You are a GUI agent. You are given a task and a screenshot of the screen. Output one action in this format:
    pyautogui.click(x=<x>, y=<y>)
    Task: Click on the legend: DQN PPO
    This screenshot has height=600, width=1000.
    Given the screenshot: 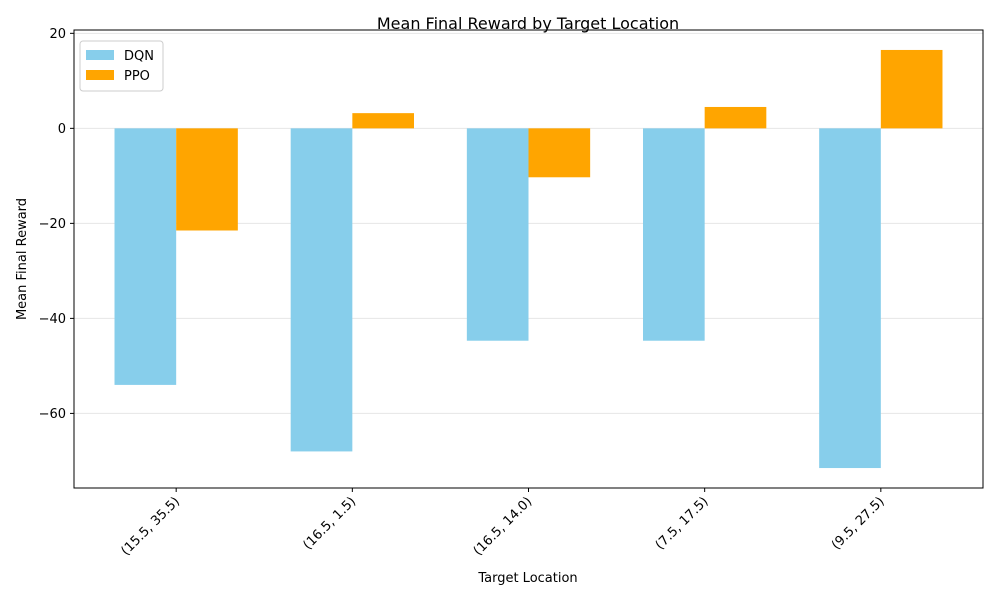 What is the action you would take?
    pyautogui.click(x=121, y=66)
    